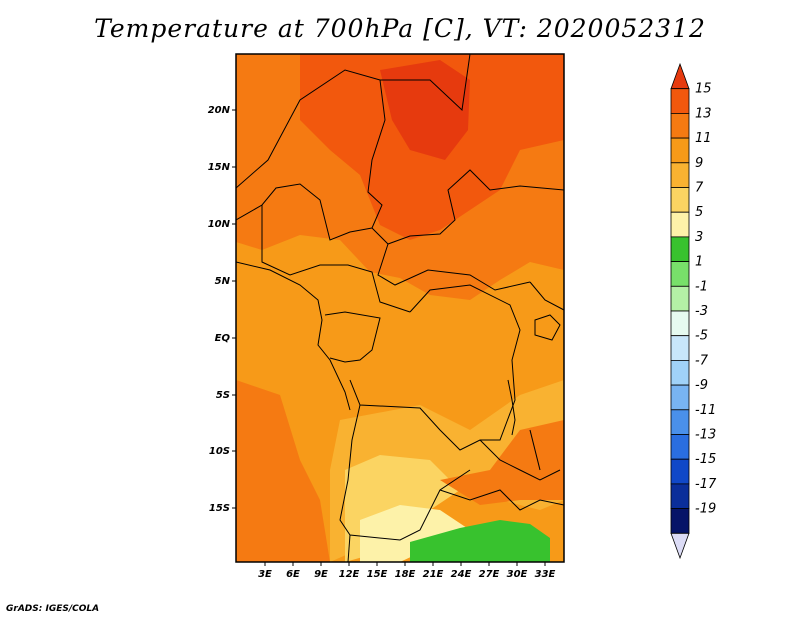 This screenshot has height=618, width=800. I want to click on border-southeast, so click(520, 460).